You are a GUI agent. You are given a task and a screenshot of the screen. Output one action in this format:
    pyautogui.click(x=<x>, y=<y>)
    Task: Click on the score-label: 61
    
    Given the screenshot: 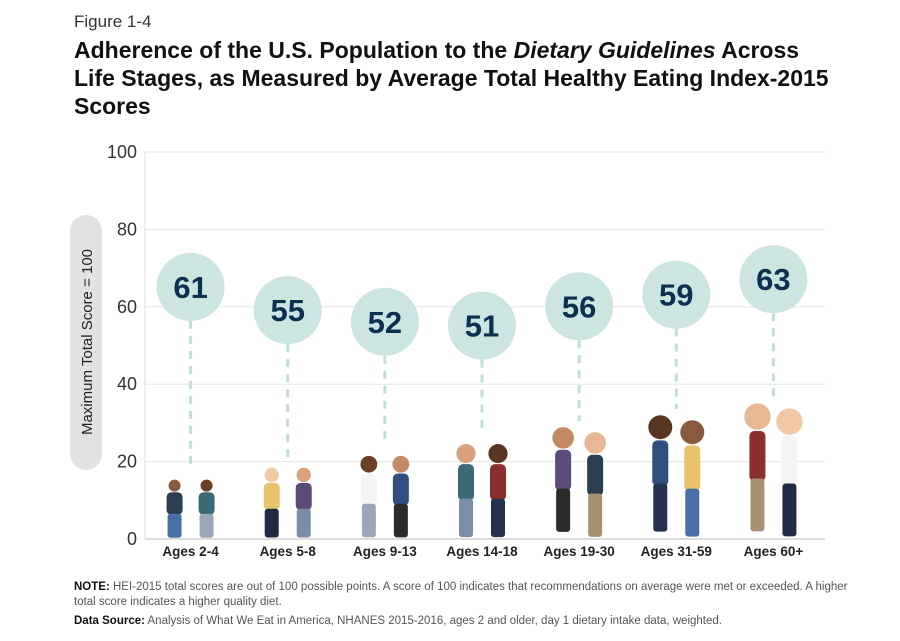 What is the action you would take?
    pyautogui.click(x=190, y=287)
    